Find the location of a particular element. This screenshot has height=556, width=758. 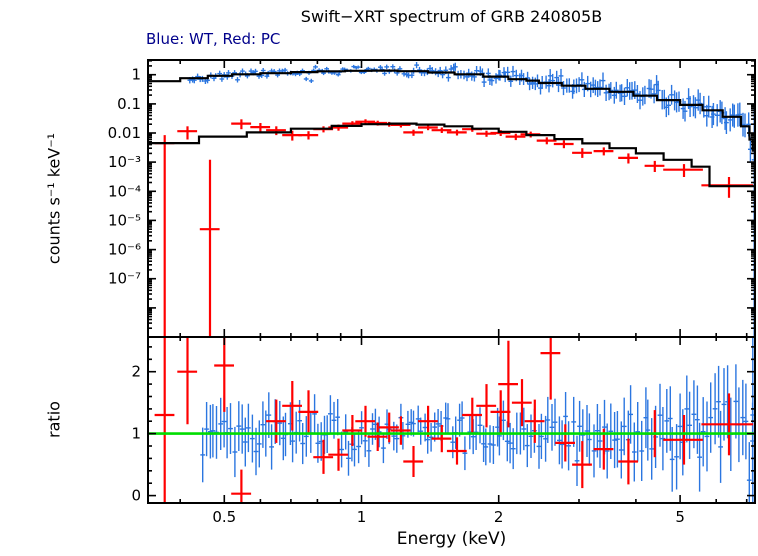

y-tick-label: 10⁻⁵ is located at coordinates (124, 220).